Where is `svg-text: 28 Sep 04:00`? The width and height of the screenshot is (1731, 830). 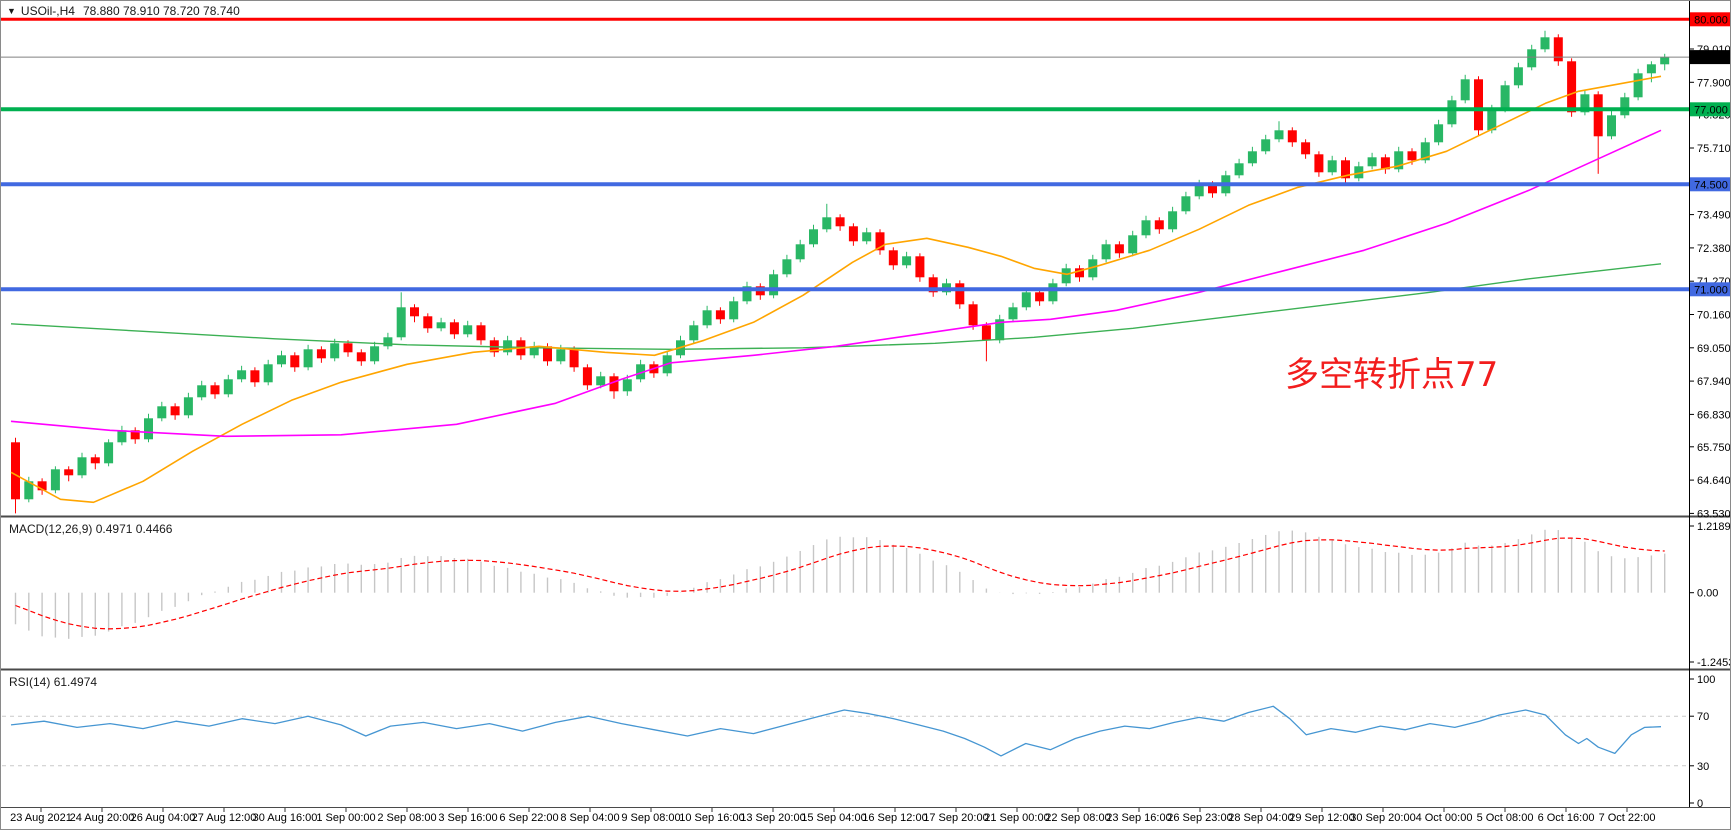
svg-text: 28 Sep 04:00 is located at coordinates (1260, 818).